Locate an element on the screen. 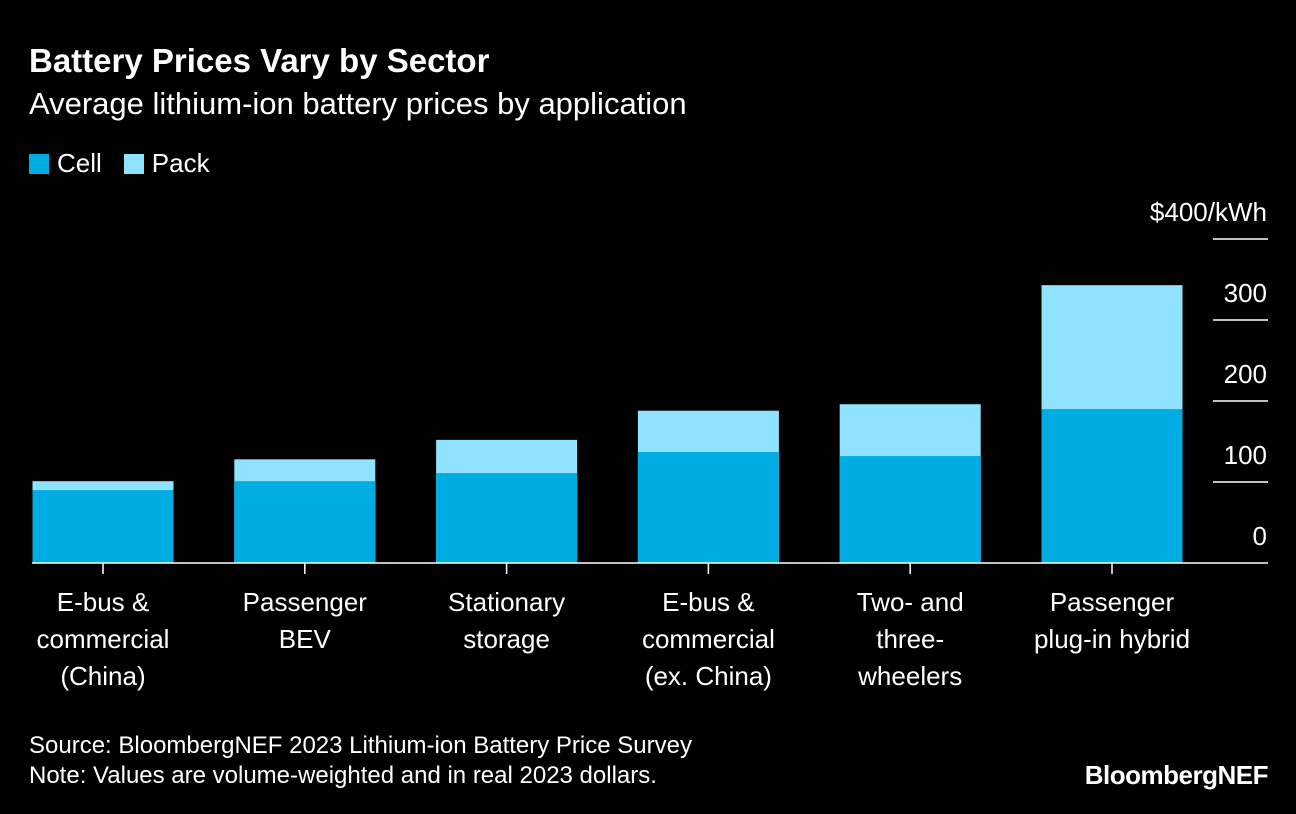 The image size is (1296, 814). x-tick-label: wheelers is located at coordinates (909, 676).